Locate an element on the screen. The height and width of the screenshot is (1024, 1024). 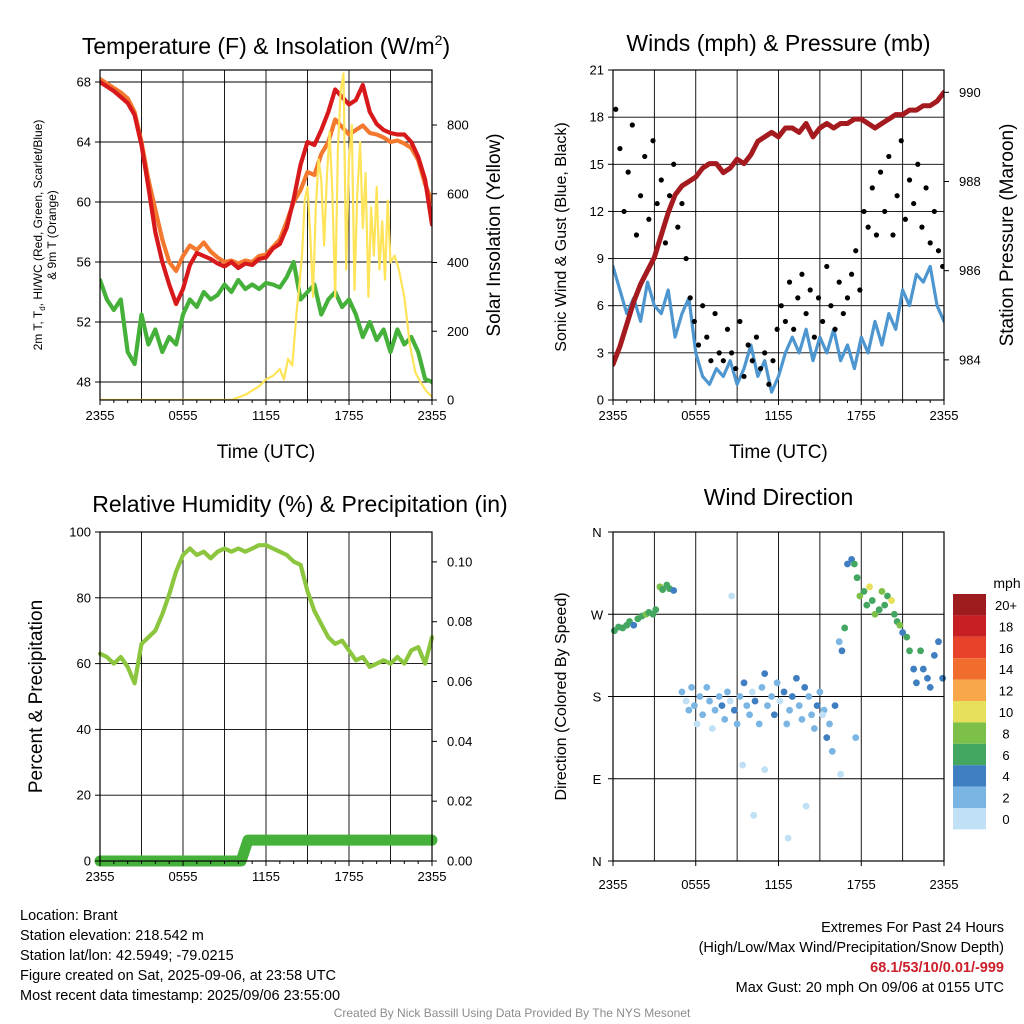
extremes-values: 68.1/53/10/0.01/-999 is located at coordinates (937, 968).